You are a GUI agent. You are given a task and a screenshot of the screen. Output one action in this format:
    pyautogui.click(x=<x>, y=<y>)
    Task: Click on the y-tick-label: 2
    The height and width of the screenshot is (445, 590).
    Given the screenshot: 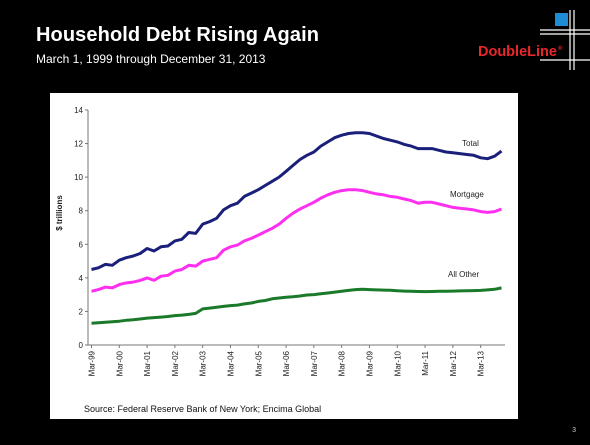 What is the action you would take?
    pyautogui.click(x=81, y=311)
    